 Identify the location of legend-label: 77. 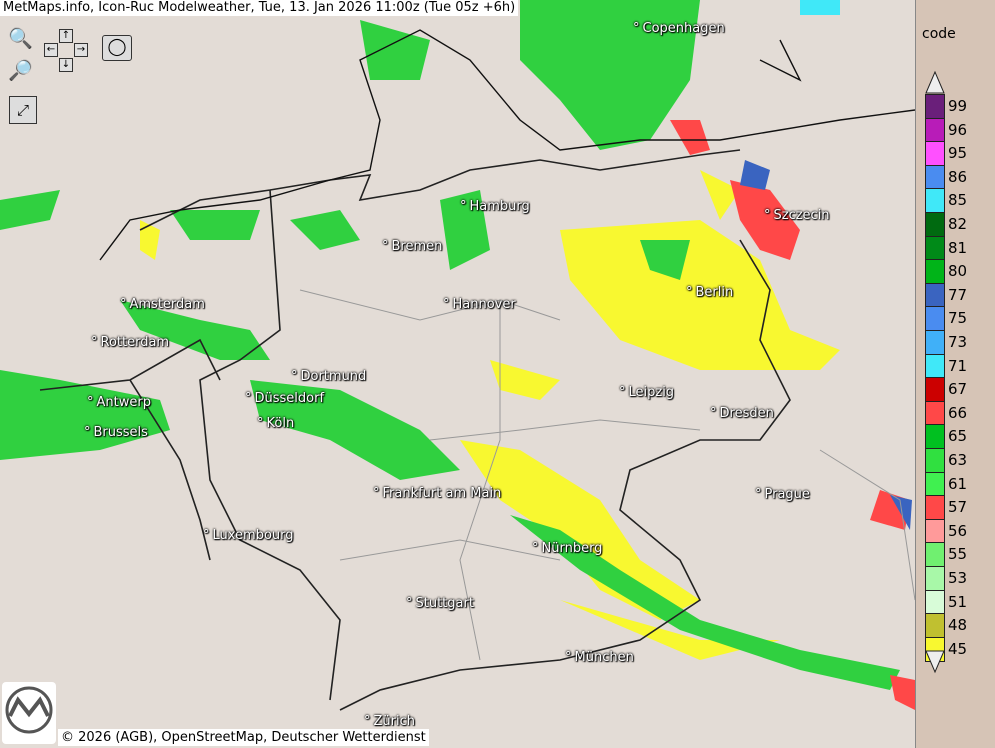
(958, 294).